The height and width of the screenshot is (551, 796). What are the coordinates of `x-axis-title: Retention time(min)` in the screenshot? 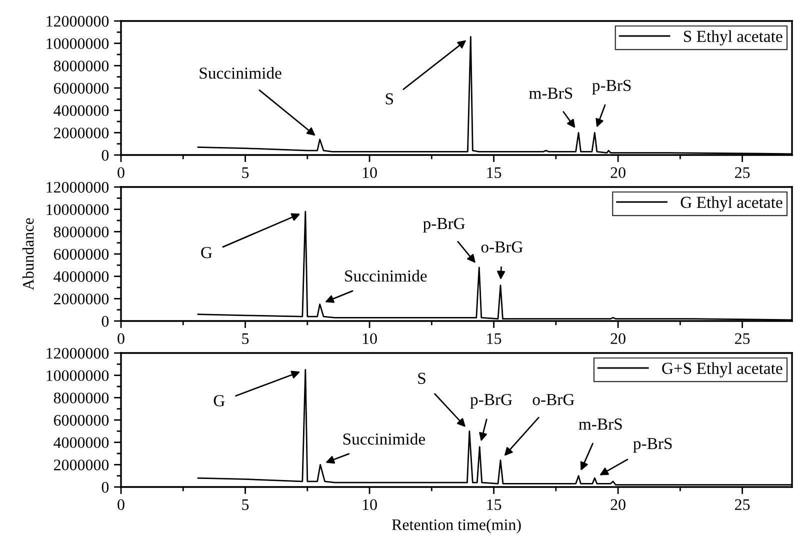 It's located at (456, 526).